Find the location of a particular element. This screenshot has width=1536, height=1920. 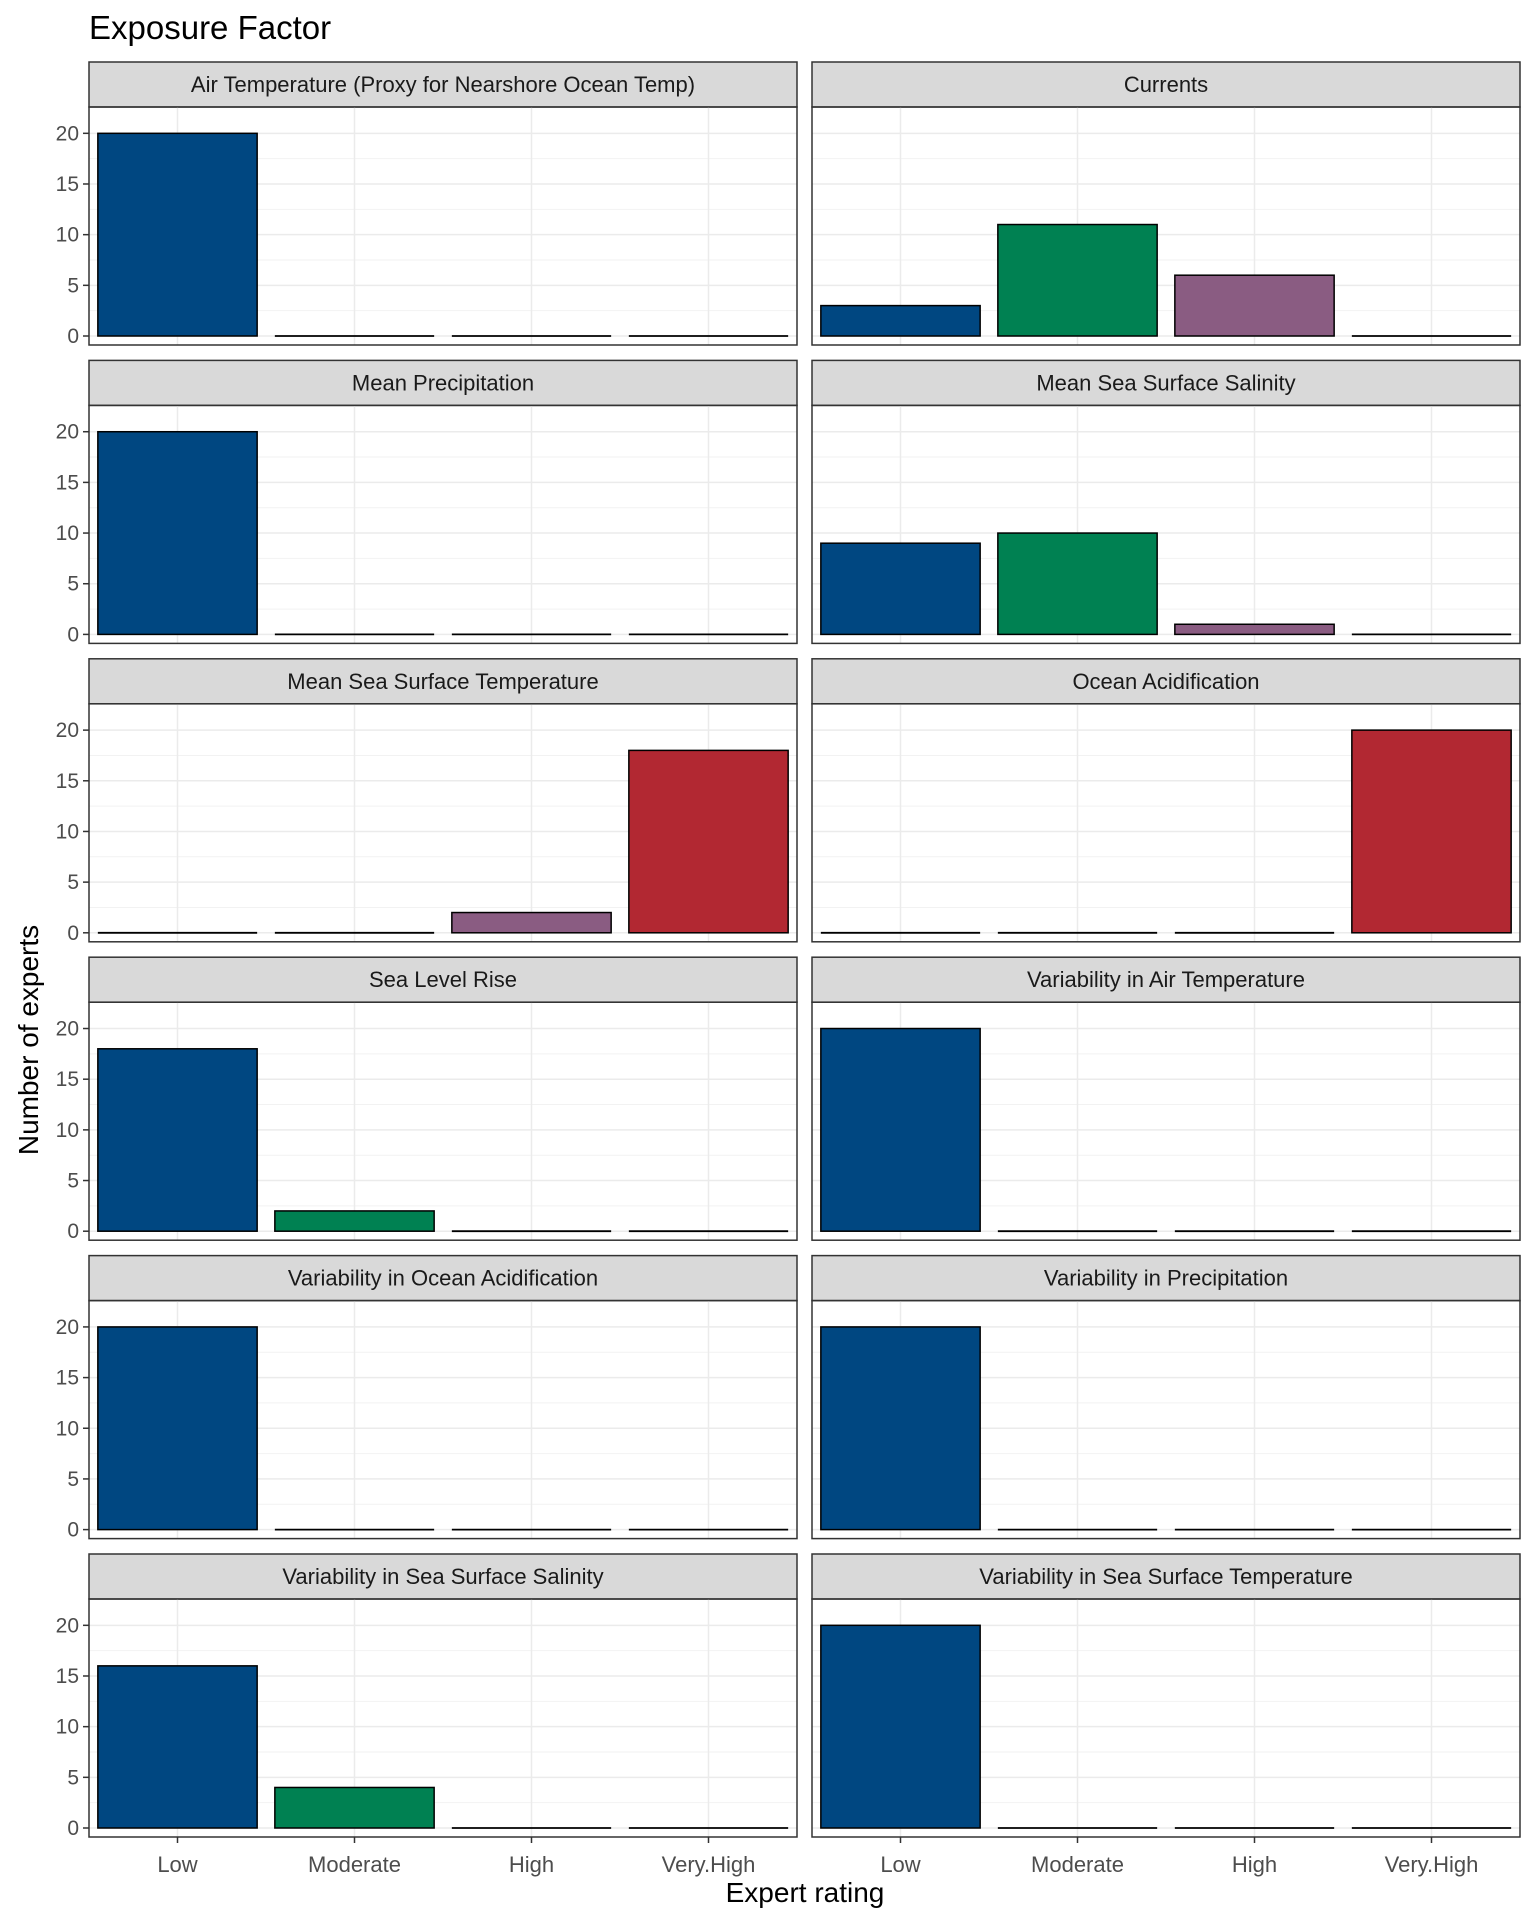

x-axis-label: Expert rating is located at coordinates (805, 1892).